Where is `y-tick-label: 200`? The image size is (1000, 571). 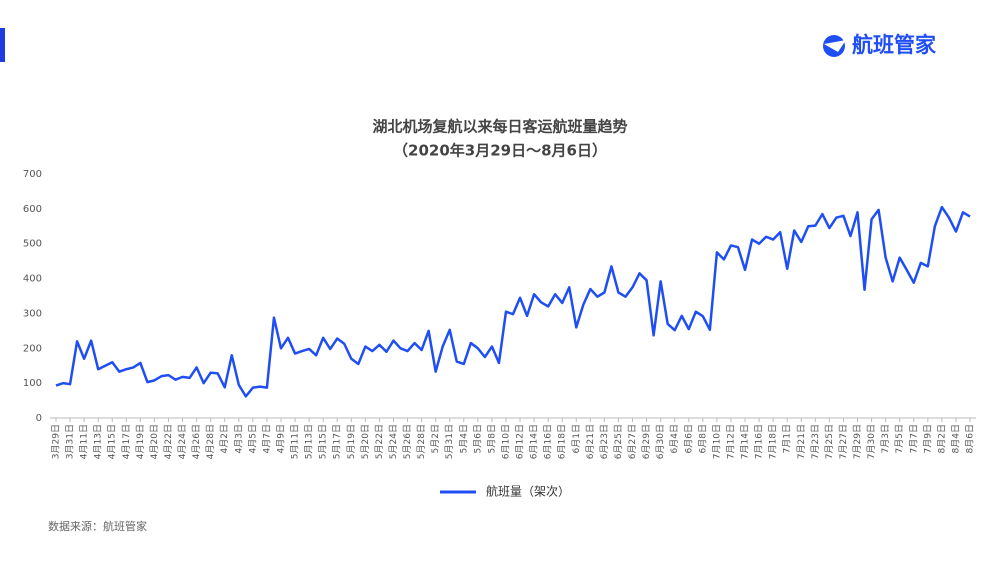
y-tick-label: 200 is located at coordinates (32, 348).